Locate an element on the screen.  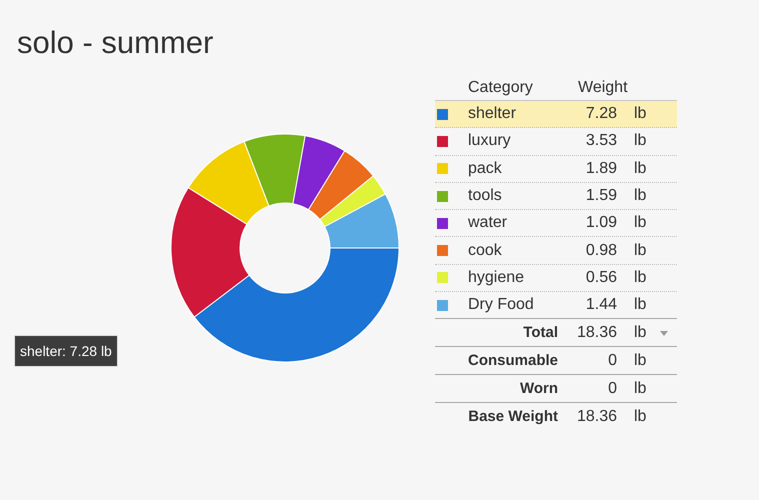
legend-label: tools is located at coordinates (485, 196).